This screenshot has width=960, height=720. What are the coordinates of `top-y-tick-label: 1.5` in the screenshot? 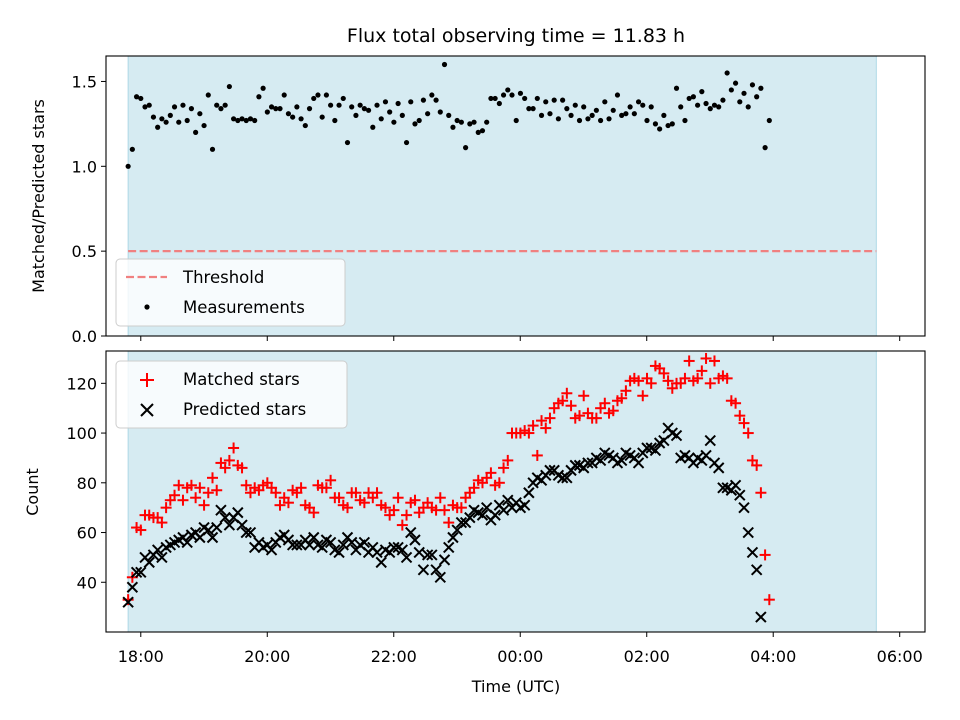 It's located at (84, 81).